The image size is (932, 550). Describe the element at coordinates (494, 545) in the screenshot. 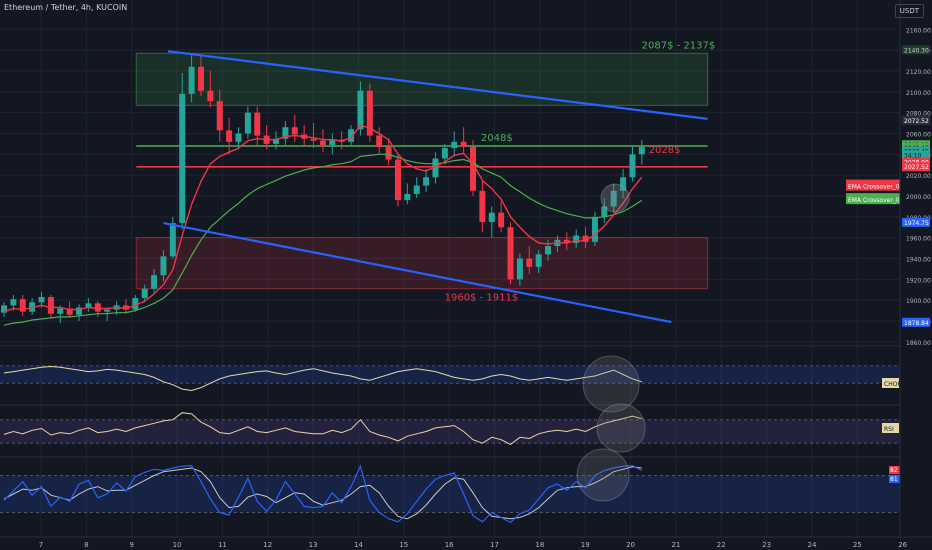

I see `time-tick: 17` at that location.